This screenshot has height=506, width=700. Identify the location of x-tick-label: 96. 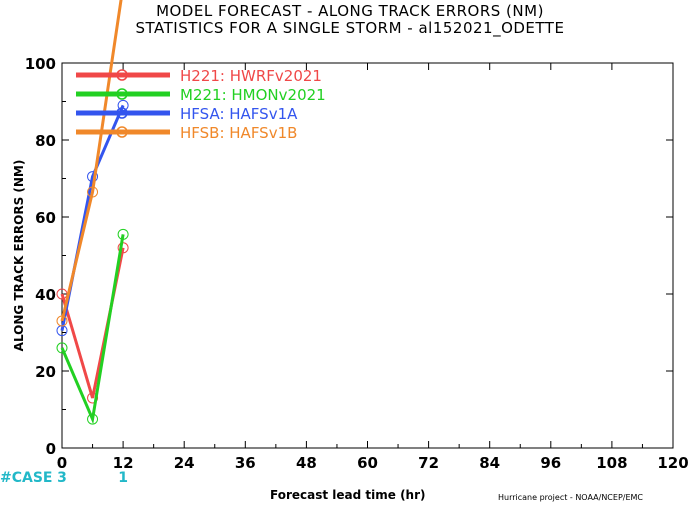
(550, 463).